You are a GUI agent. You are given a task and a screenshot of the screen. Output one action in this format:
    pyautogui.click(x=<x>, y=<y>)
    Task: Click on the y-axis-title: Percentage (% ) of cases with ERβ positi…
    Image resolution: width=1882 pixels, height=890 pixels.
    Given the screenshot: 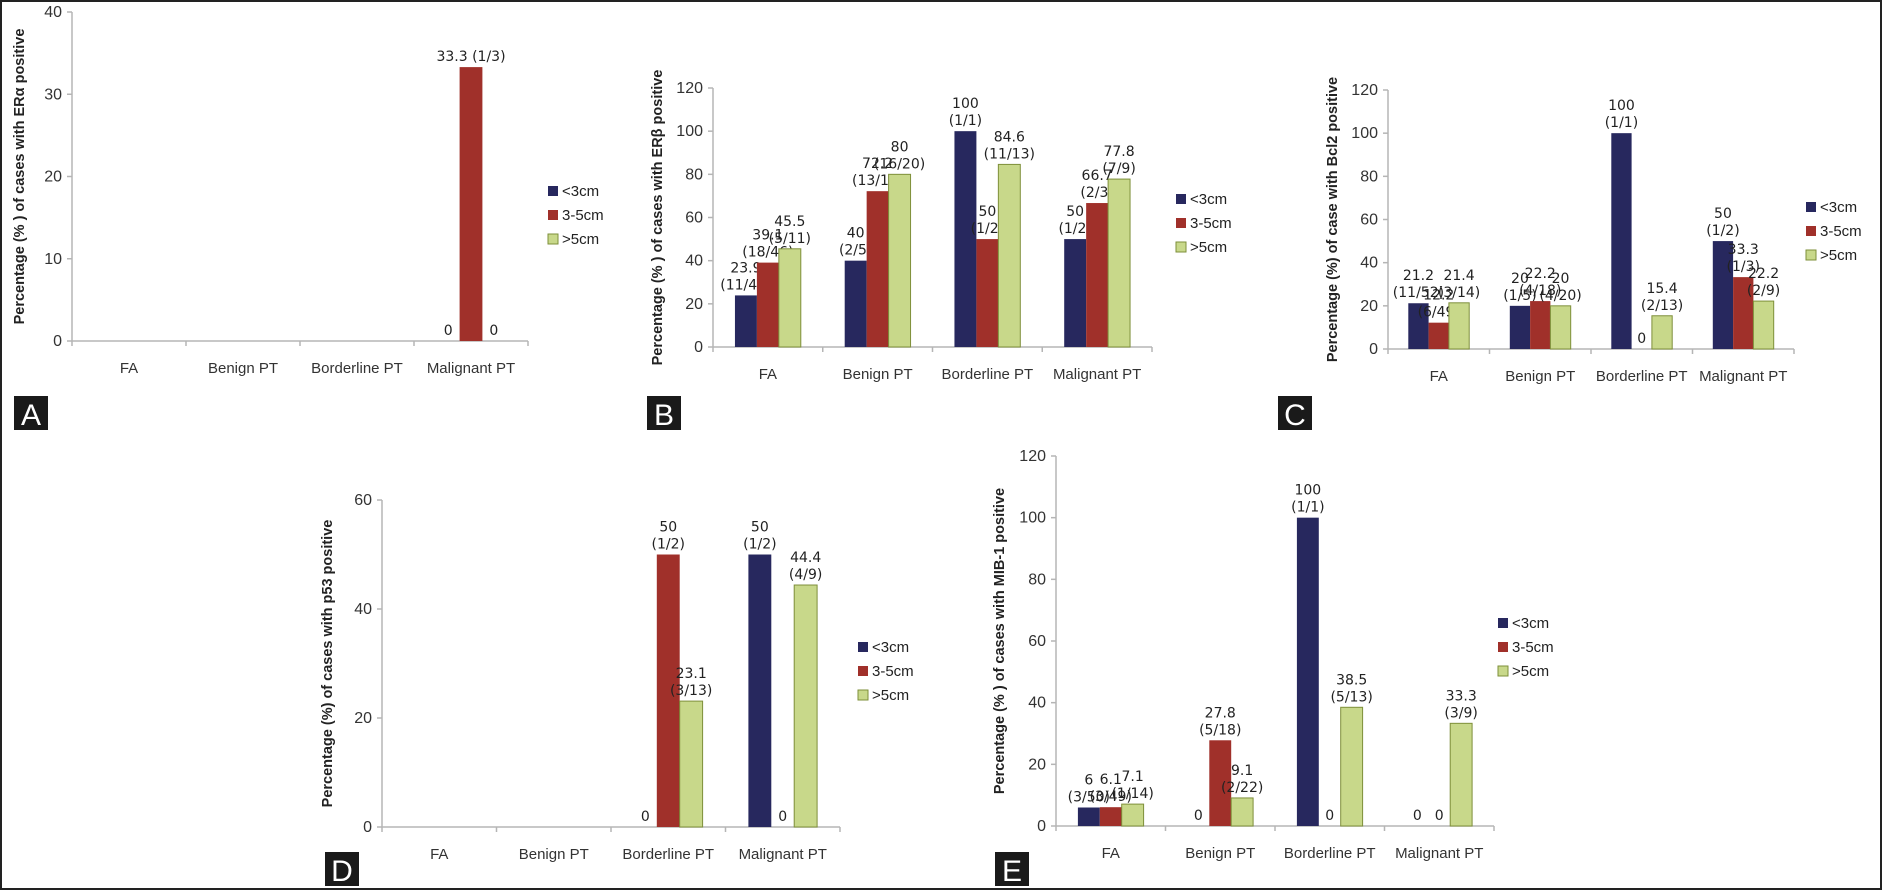 What is the action you would take?
    pyautogui.click(x=658, y=218)
    